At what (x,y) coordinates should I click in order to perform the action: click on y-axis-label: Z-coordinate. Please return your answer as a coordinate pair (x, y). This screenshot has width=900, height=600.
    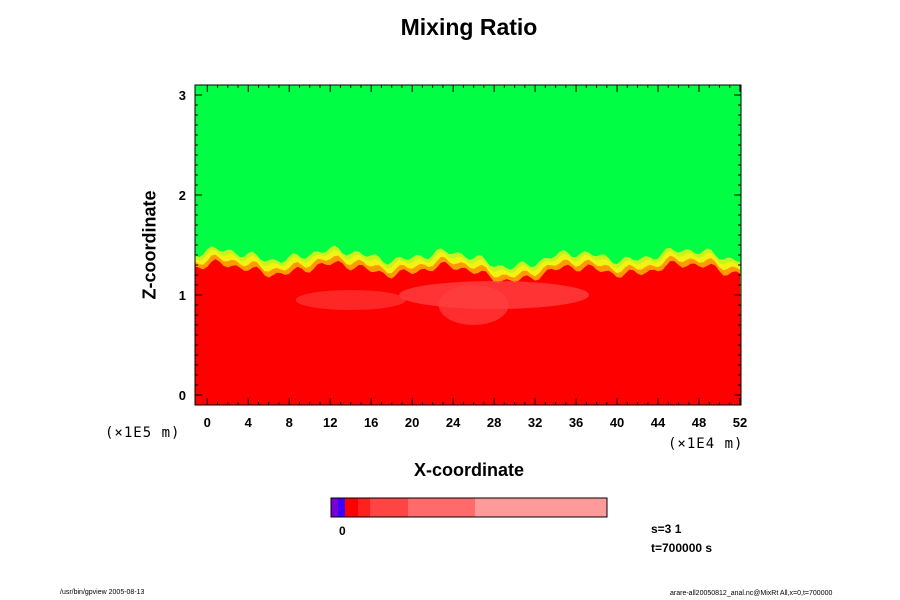
    Looking at the image, I should click on (149, 245).